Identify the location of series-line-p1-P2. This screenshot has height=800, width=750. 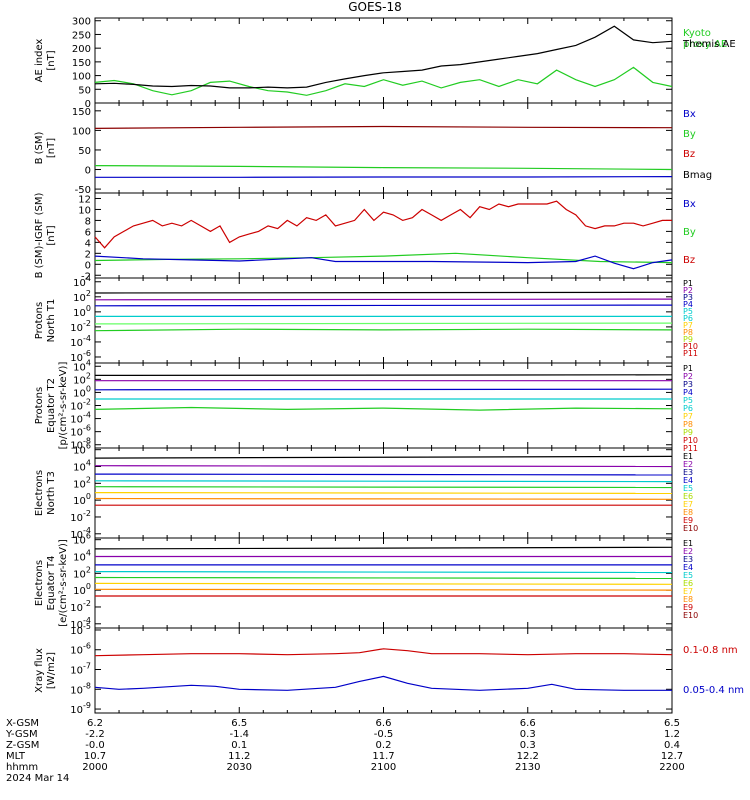
(383, 299).